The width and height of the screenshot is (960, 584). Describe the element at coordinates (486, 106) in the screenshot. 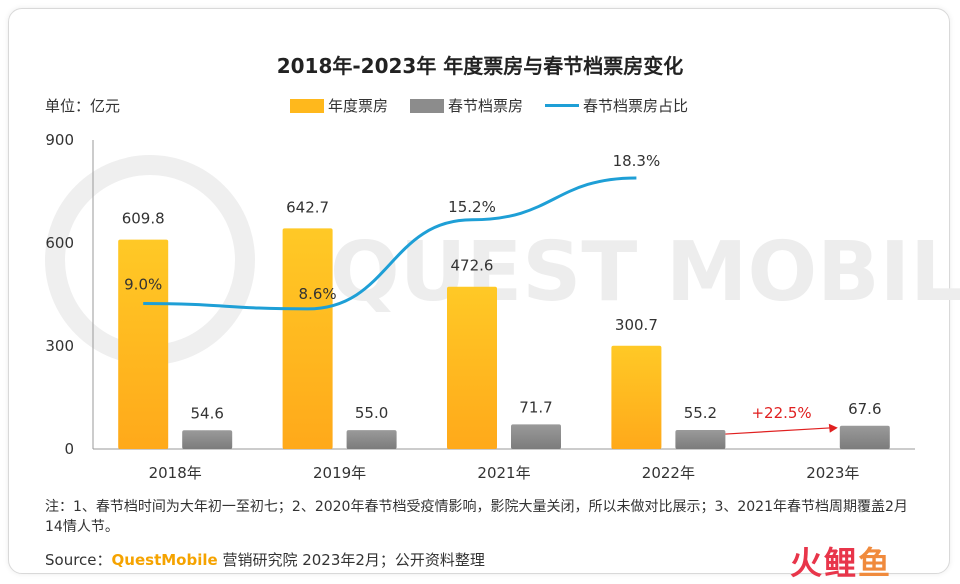

I see `legend-label-spring: 春节档票房` at that location.